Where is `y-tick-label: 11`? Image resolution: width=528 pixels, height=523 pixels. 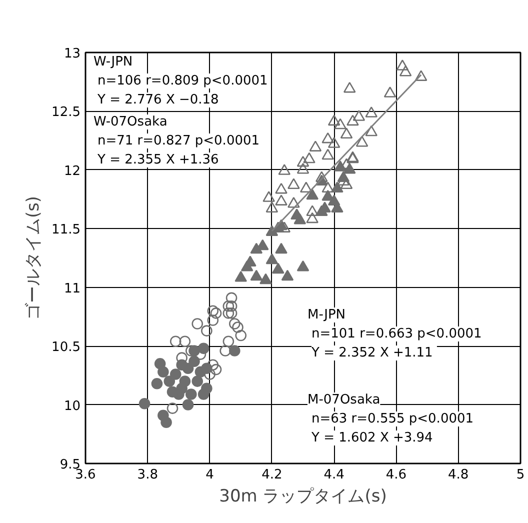 y-tick-label: 11 is located at coordinates (72, 288).